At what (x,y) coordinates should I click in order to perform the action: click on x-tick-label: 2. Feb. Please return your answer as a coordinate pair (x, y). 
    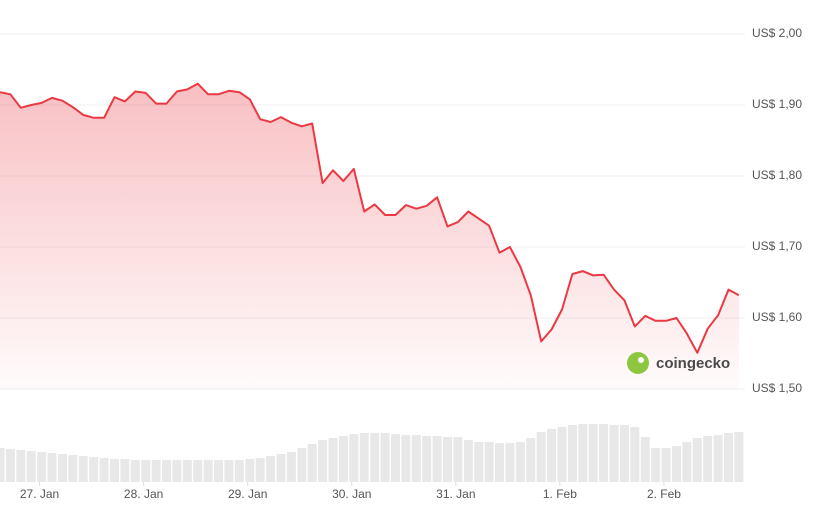
    Looking at the image, I should click on (664, 494).